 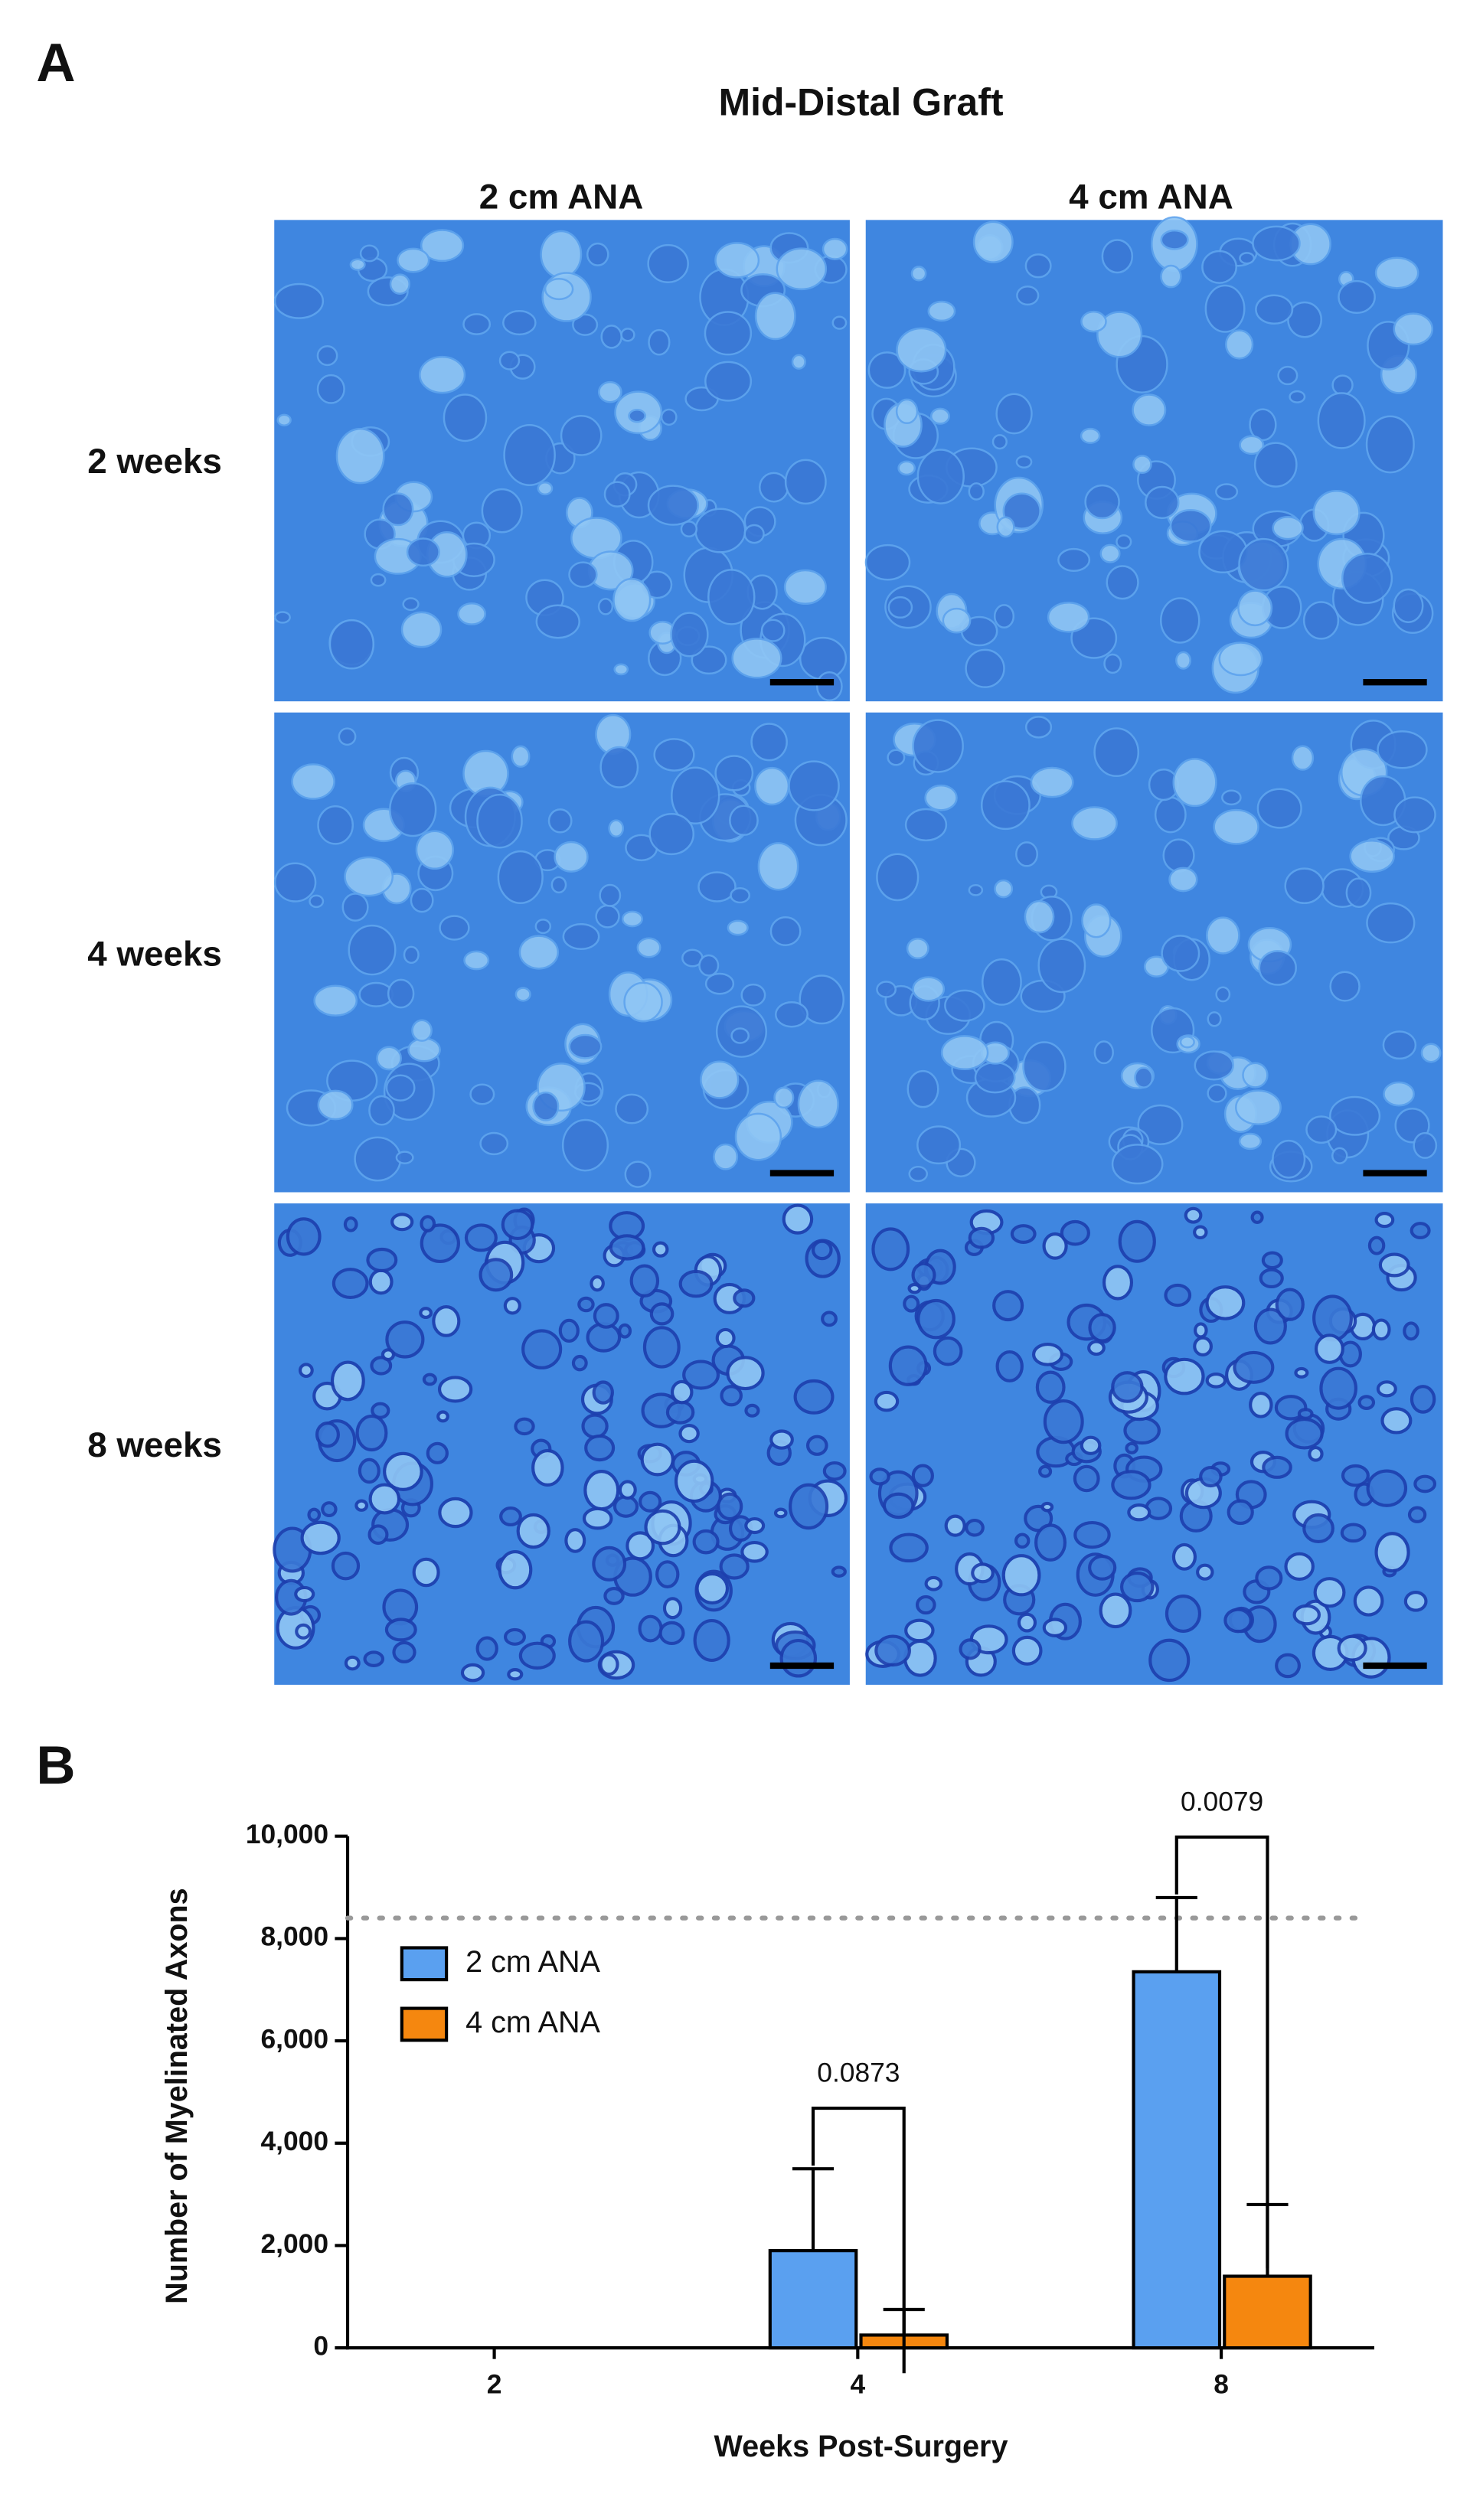 What do you see at coordinates (424, 1964) in the screenshot?
I see `legend-swatch` at bounding box center [424, 1964].